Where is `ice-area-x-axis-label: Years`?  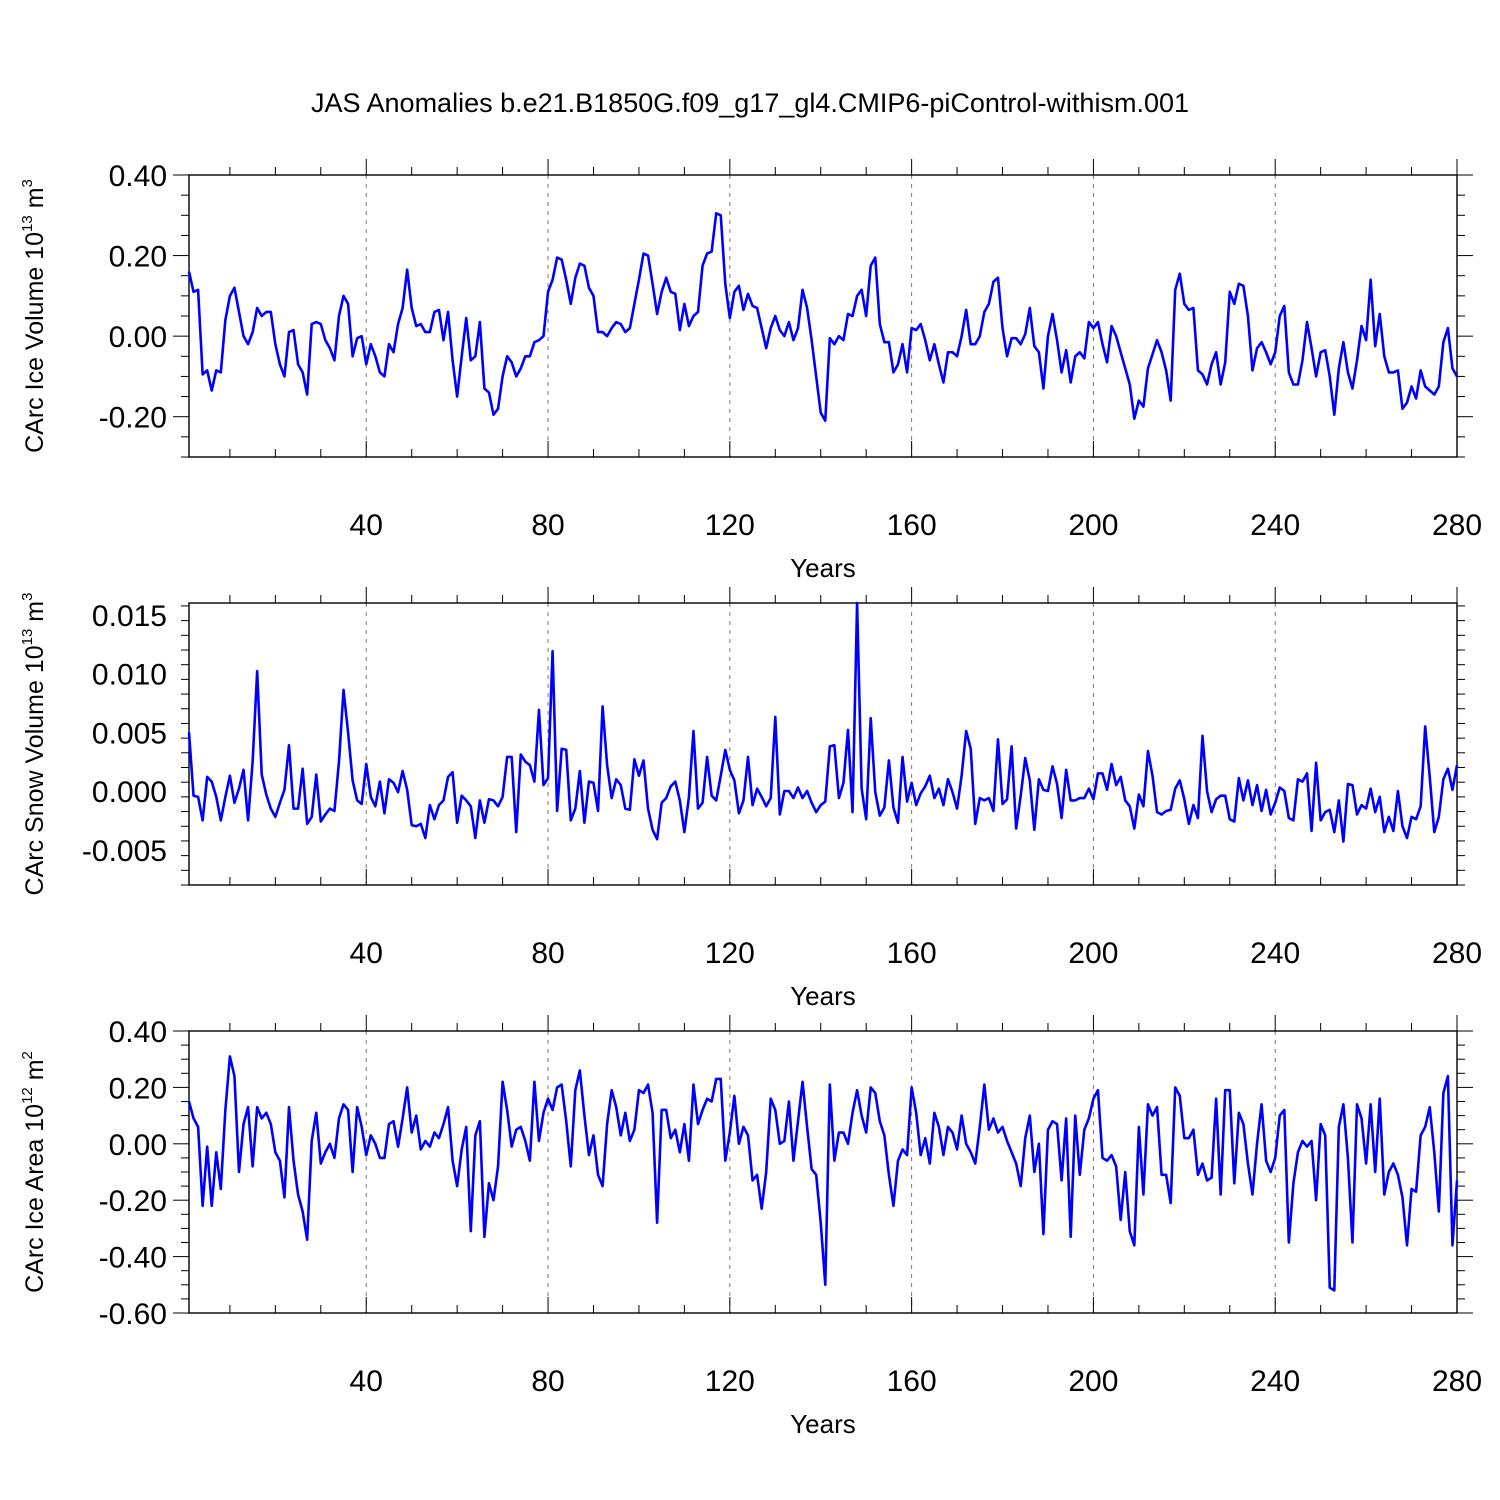 ice-area-x-axis-label: Years is located at coordinates (823, 1424).